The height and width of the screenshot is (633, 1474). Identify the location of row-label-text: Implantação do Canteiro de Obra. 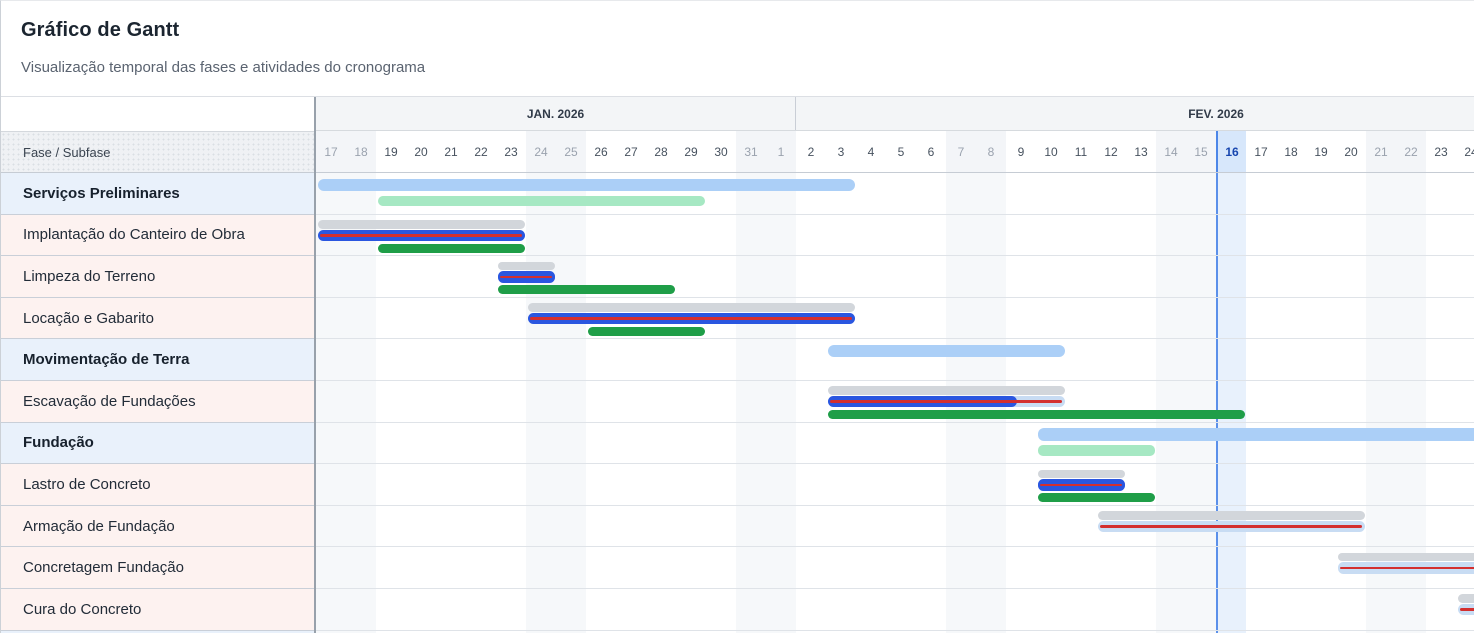
(134, 235).